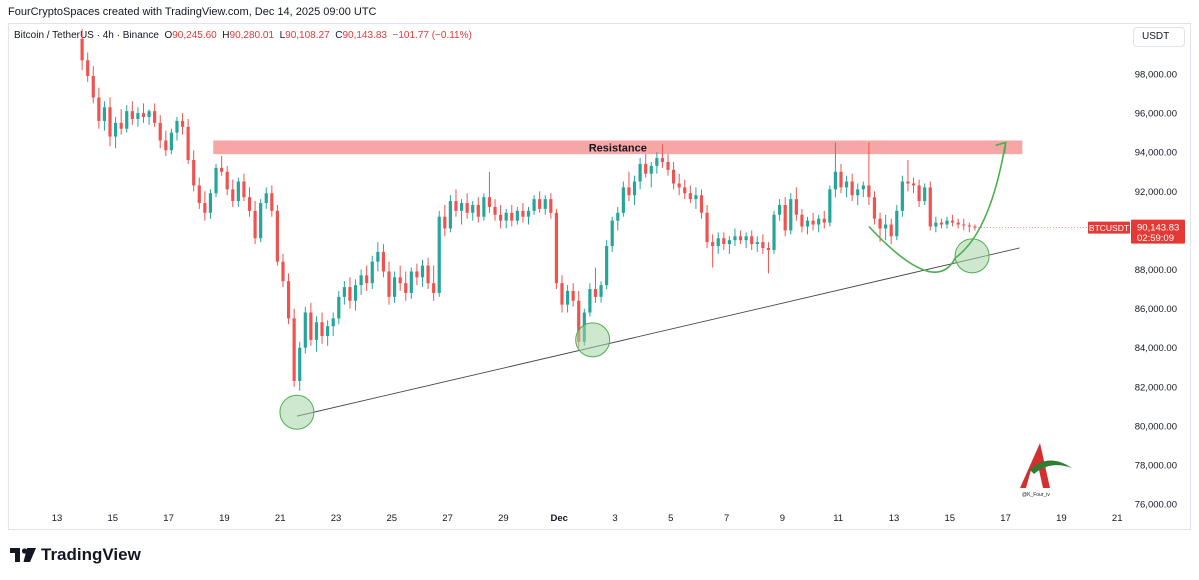 The image size is (1199, 580). What do you see at coordinates (618, 148) in the screenshot?
I see `resistance-label: Resistance` at bounding box center [618, 148].